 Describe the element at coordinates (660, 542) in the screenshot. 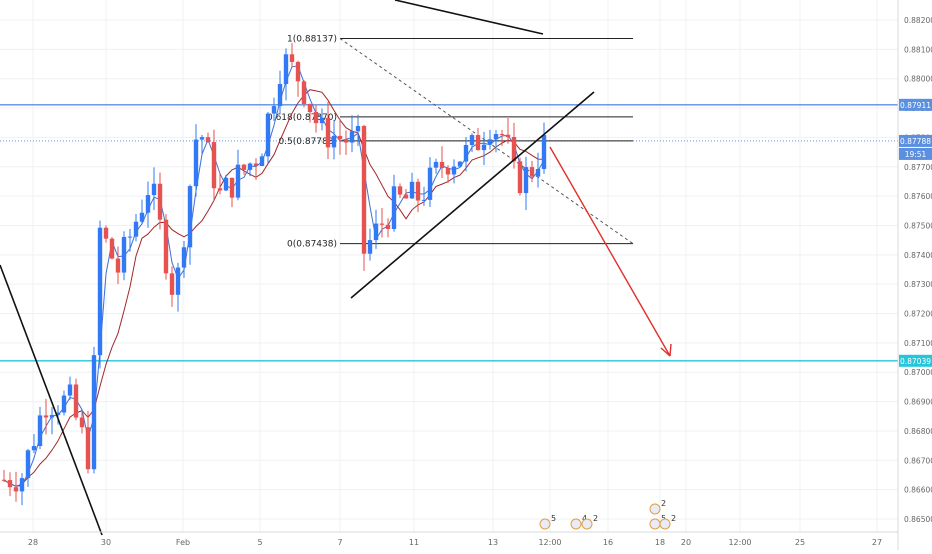

I see `time-tick-label: 18` at that location.